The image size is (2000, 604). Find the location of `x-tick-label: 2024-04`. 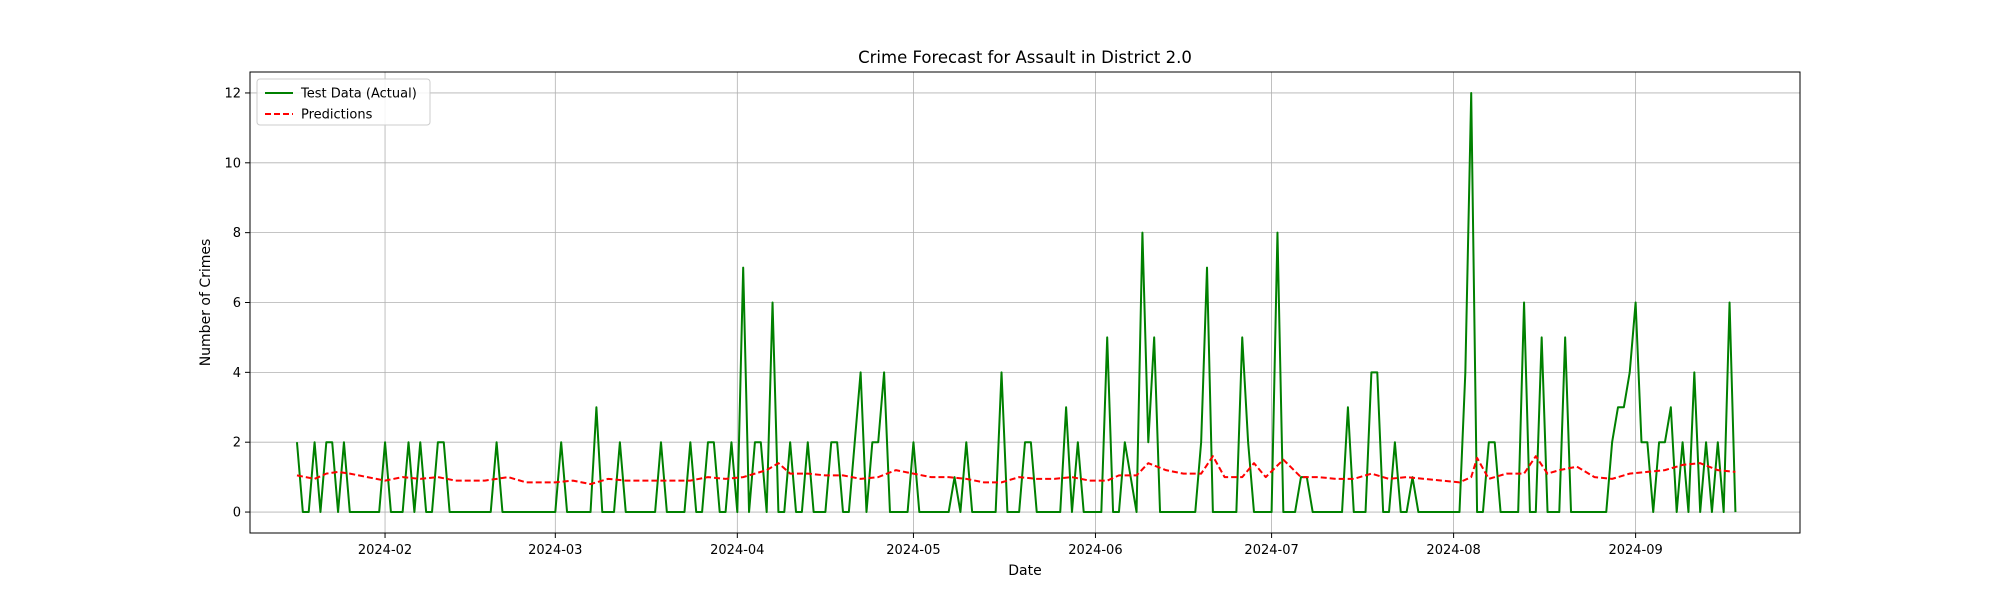

x-tick-label: 2024-04 is located at coordinates (737, 550).